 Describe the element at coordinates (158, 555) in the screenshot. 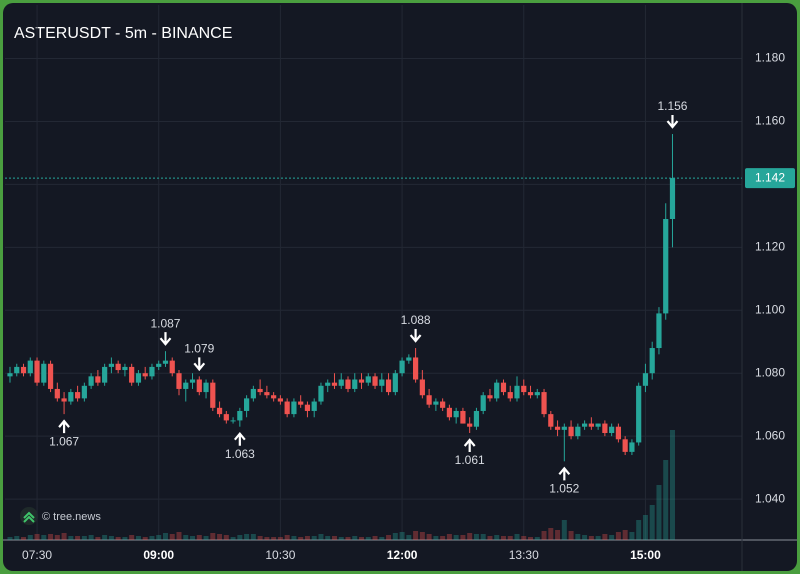

I see `x-tick-label: 09:00` at that location.